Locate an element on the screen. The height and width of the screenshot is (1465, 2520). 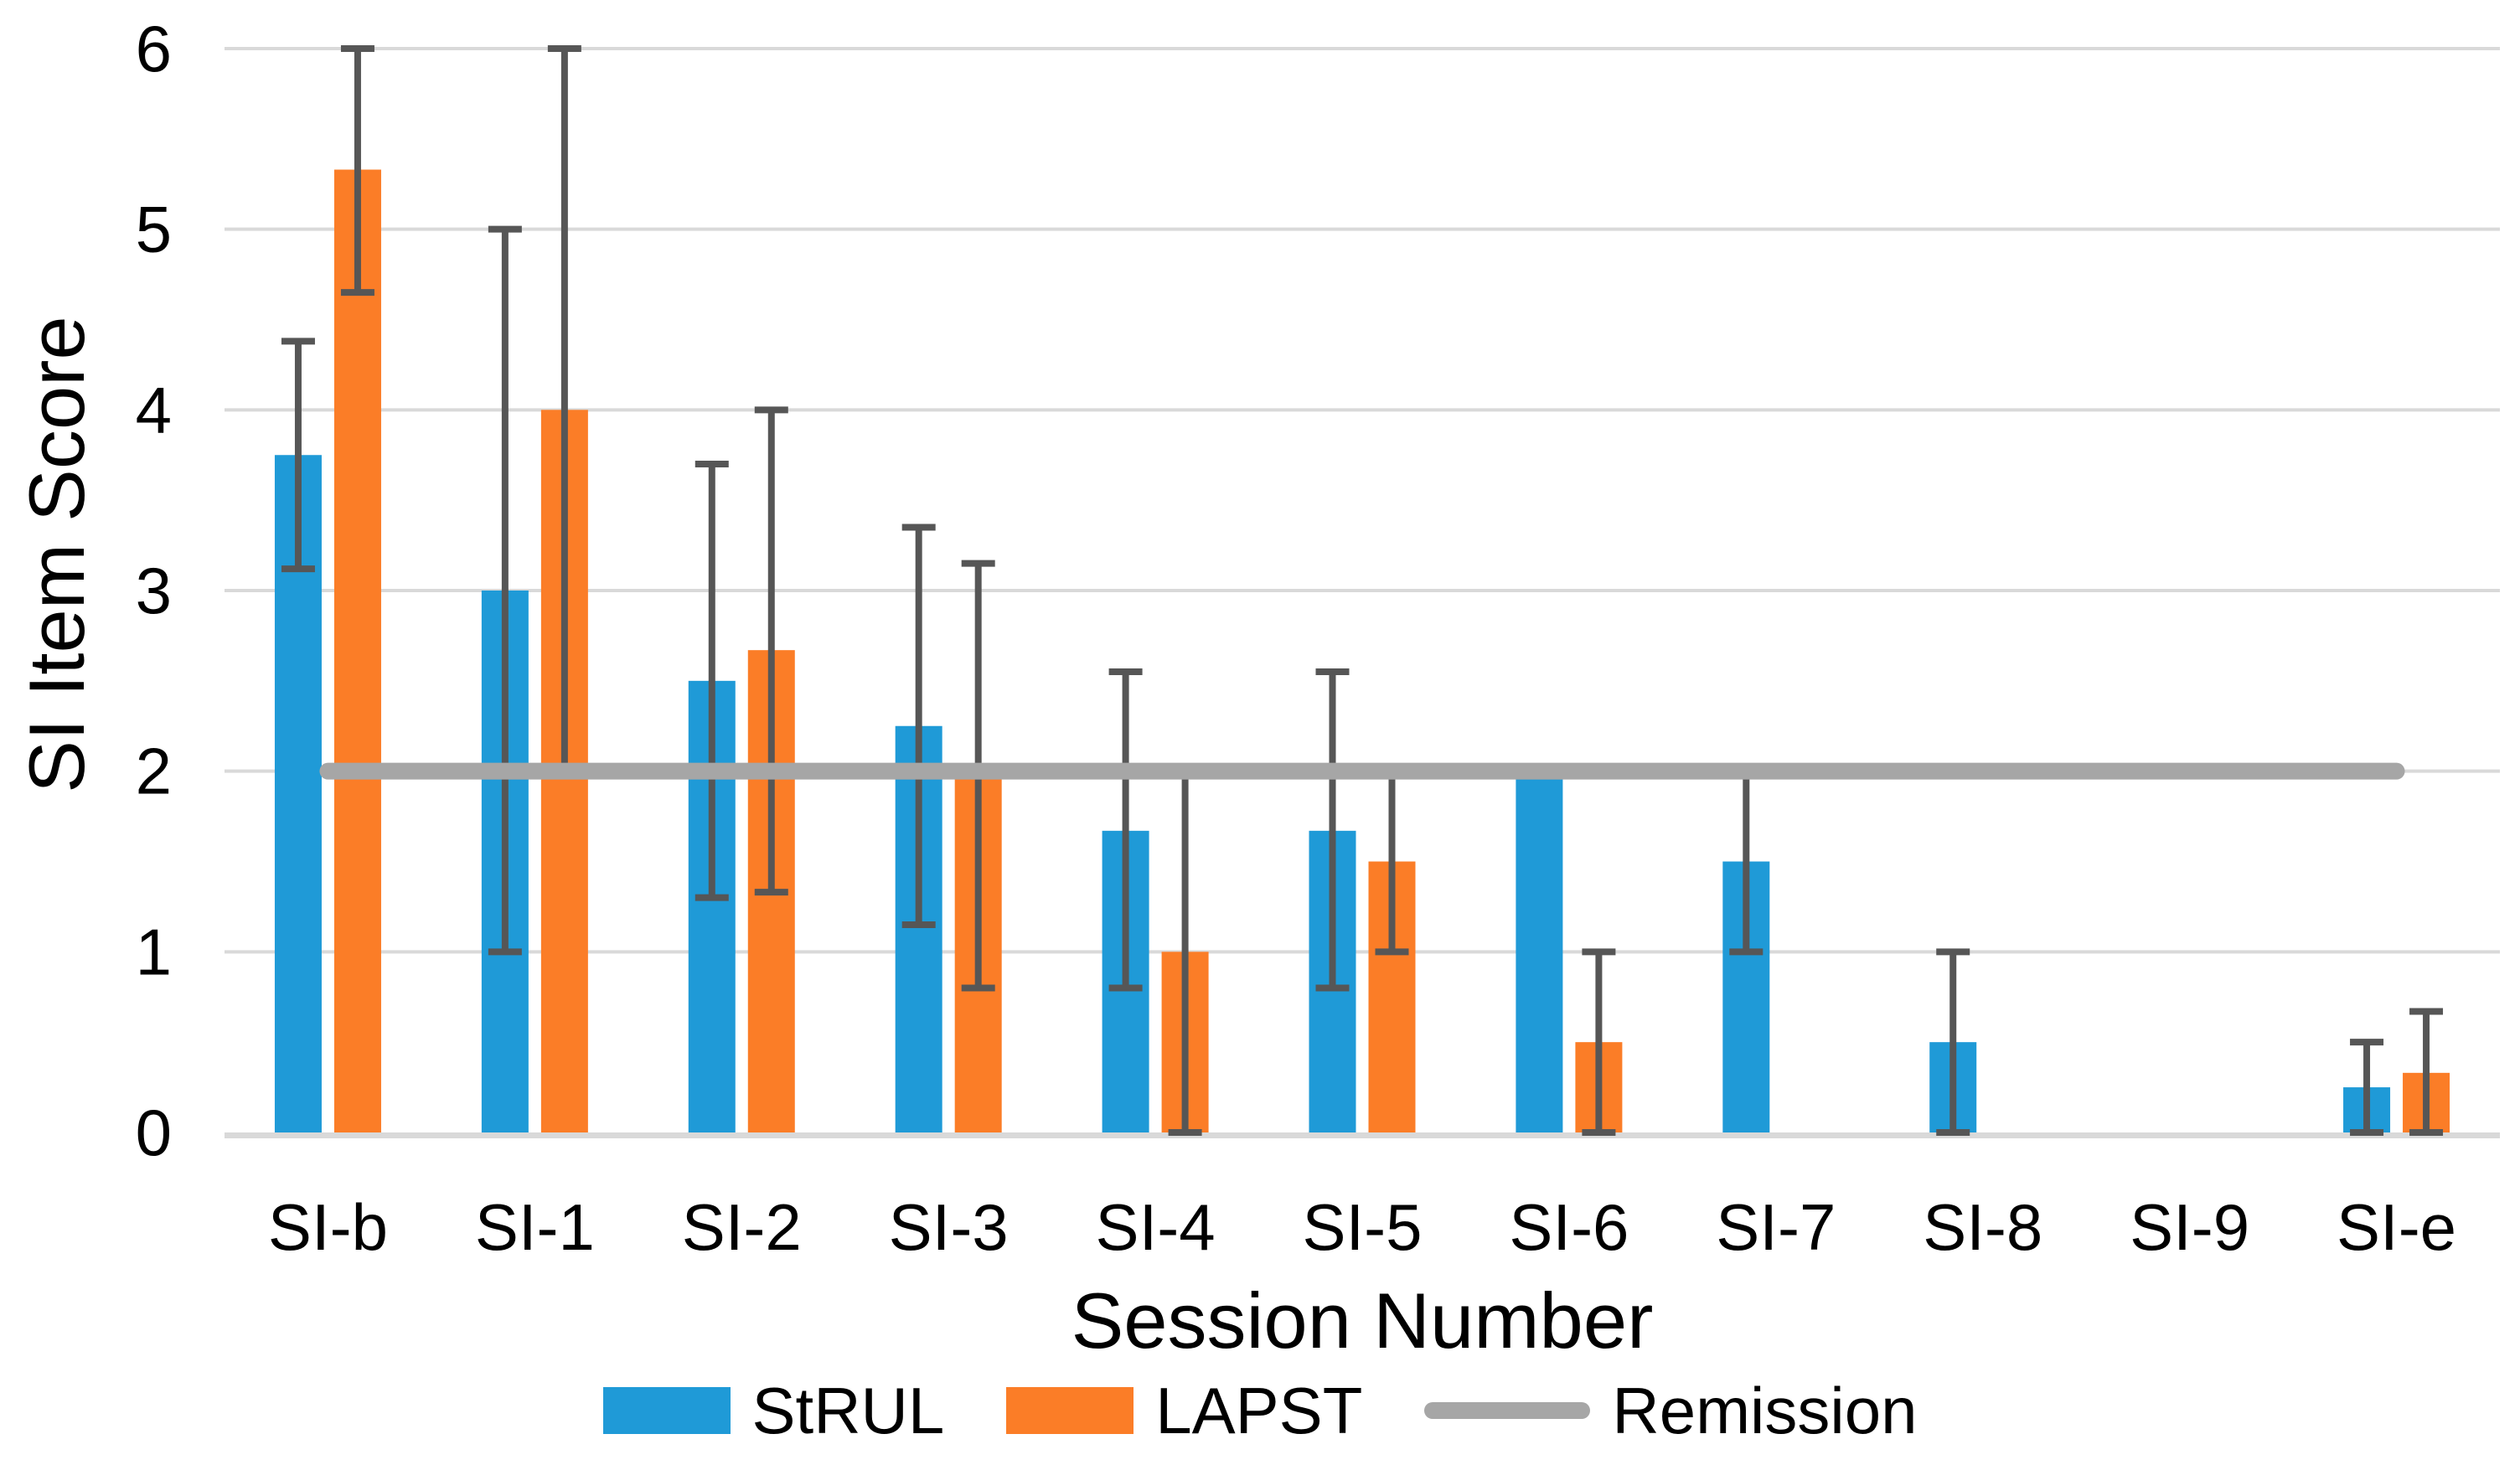
y-tick-label: 3 is located at coordinates (154, 590).